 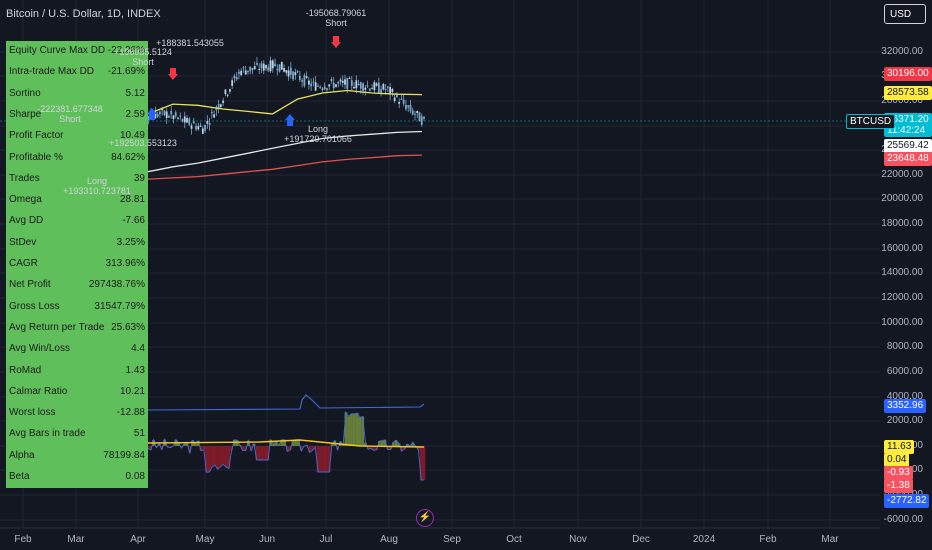 What do you see at coordinates (77, 158) in the screenshot?
I see `stats-row: Profitable % 84.62%` at bounding box center [77, 158].